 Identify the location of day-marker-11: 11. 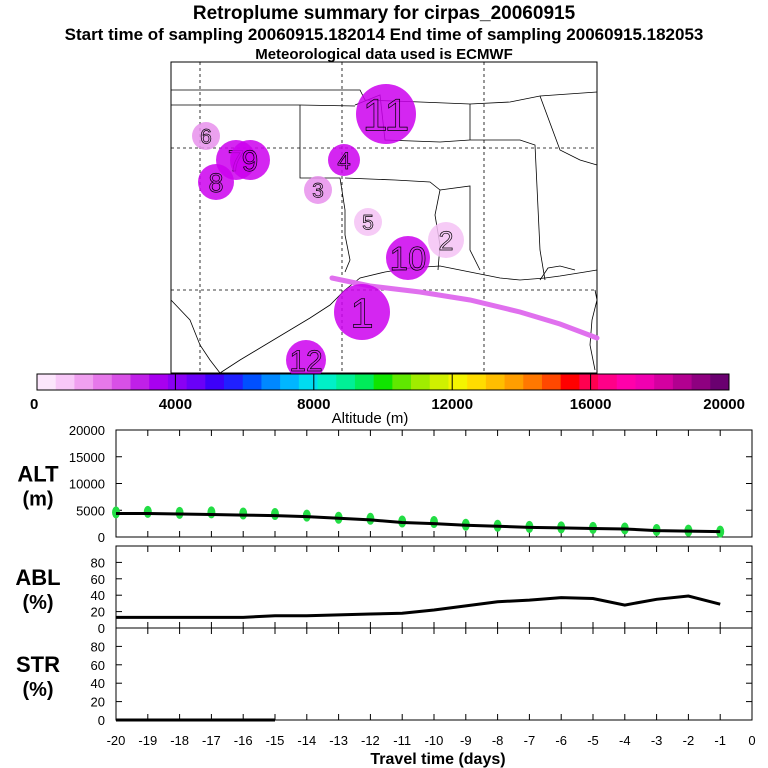
(386, 114).